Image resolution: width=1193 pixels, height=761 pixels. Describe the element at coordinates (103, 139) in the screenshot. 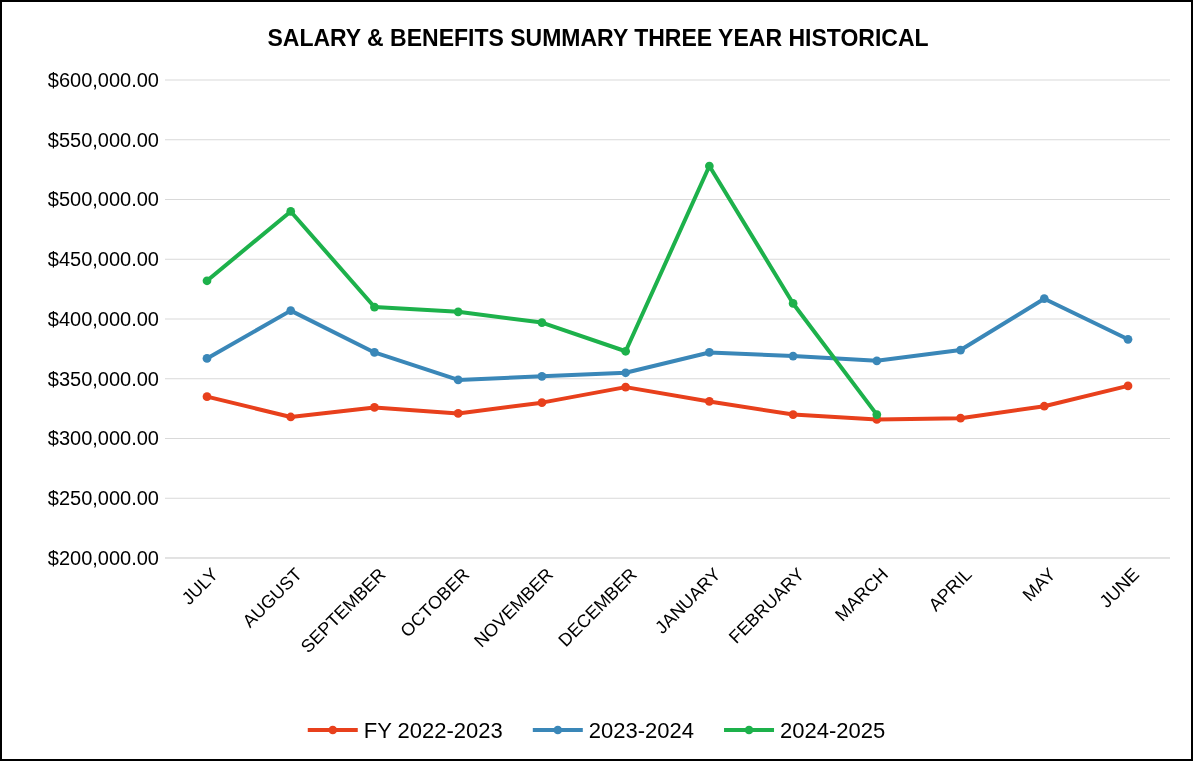

I see `y-tick-label: $550,000.00` at that location.